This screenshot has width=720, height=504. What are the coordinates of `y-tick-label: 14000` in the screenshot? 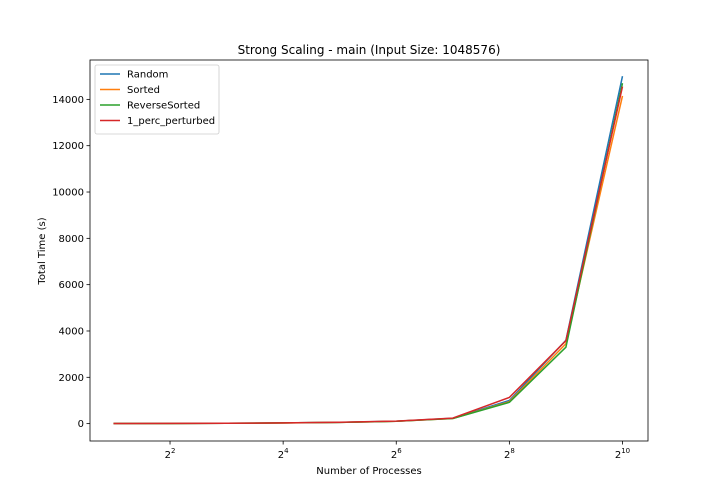 It's located at (68, 100).